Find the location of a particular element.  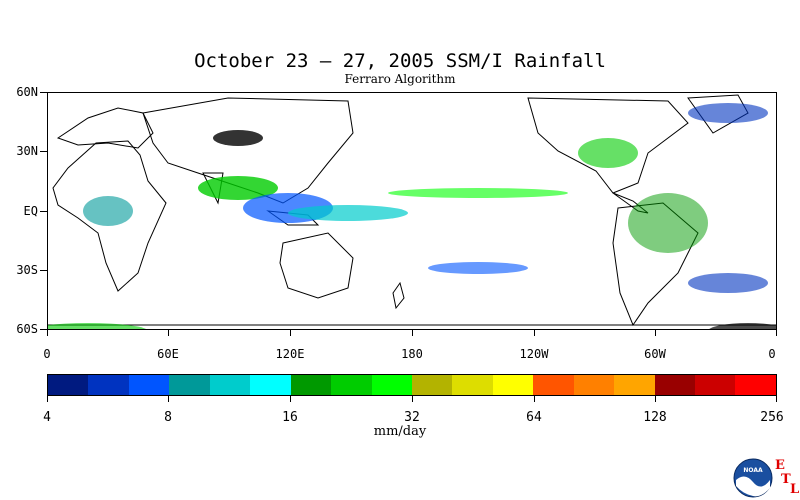

lon-label-60w: 60W is located at coordinates (655, 354).